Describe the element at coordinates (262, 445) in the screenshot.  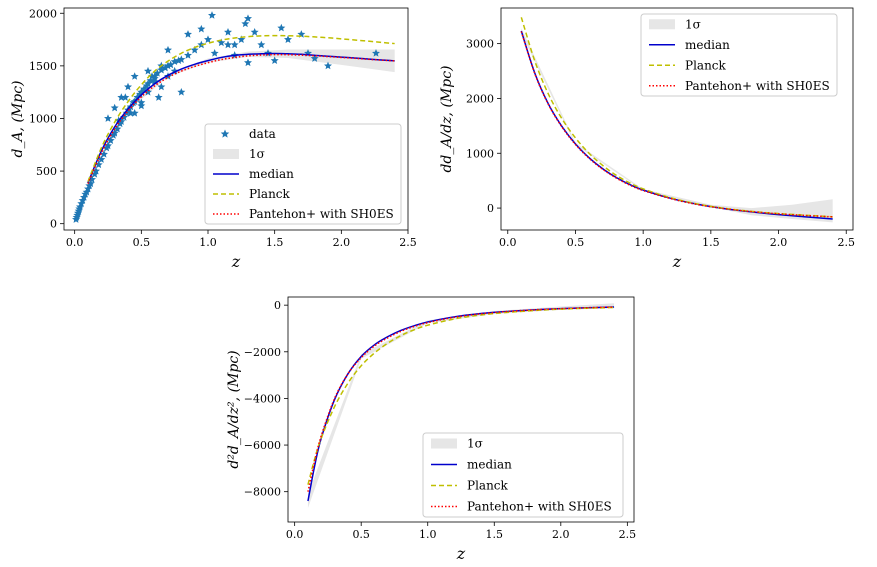
I see `y-tick-label: −6000` at that location.